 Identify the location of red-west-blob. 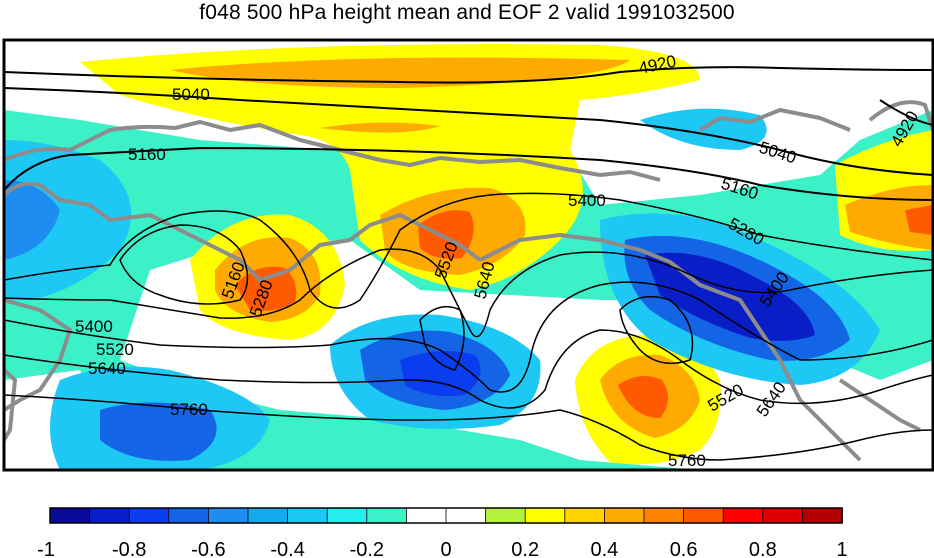
(266, 288).